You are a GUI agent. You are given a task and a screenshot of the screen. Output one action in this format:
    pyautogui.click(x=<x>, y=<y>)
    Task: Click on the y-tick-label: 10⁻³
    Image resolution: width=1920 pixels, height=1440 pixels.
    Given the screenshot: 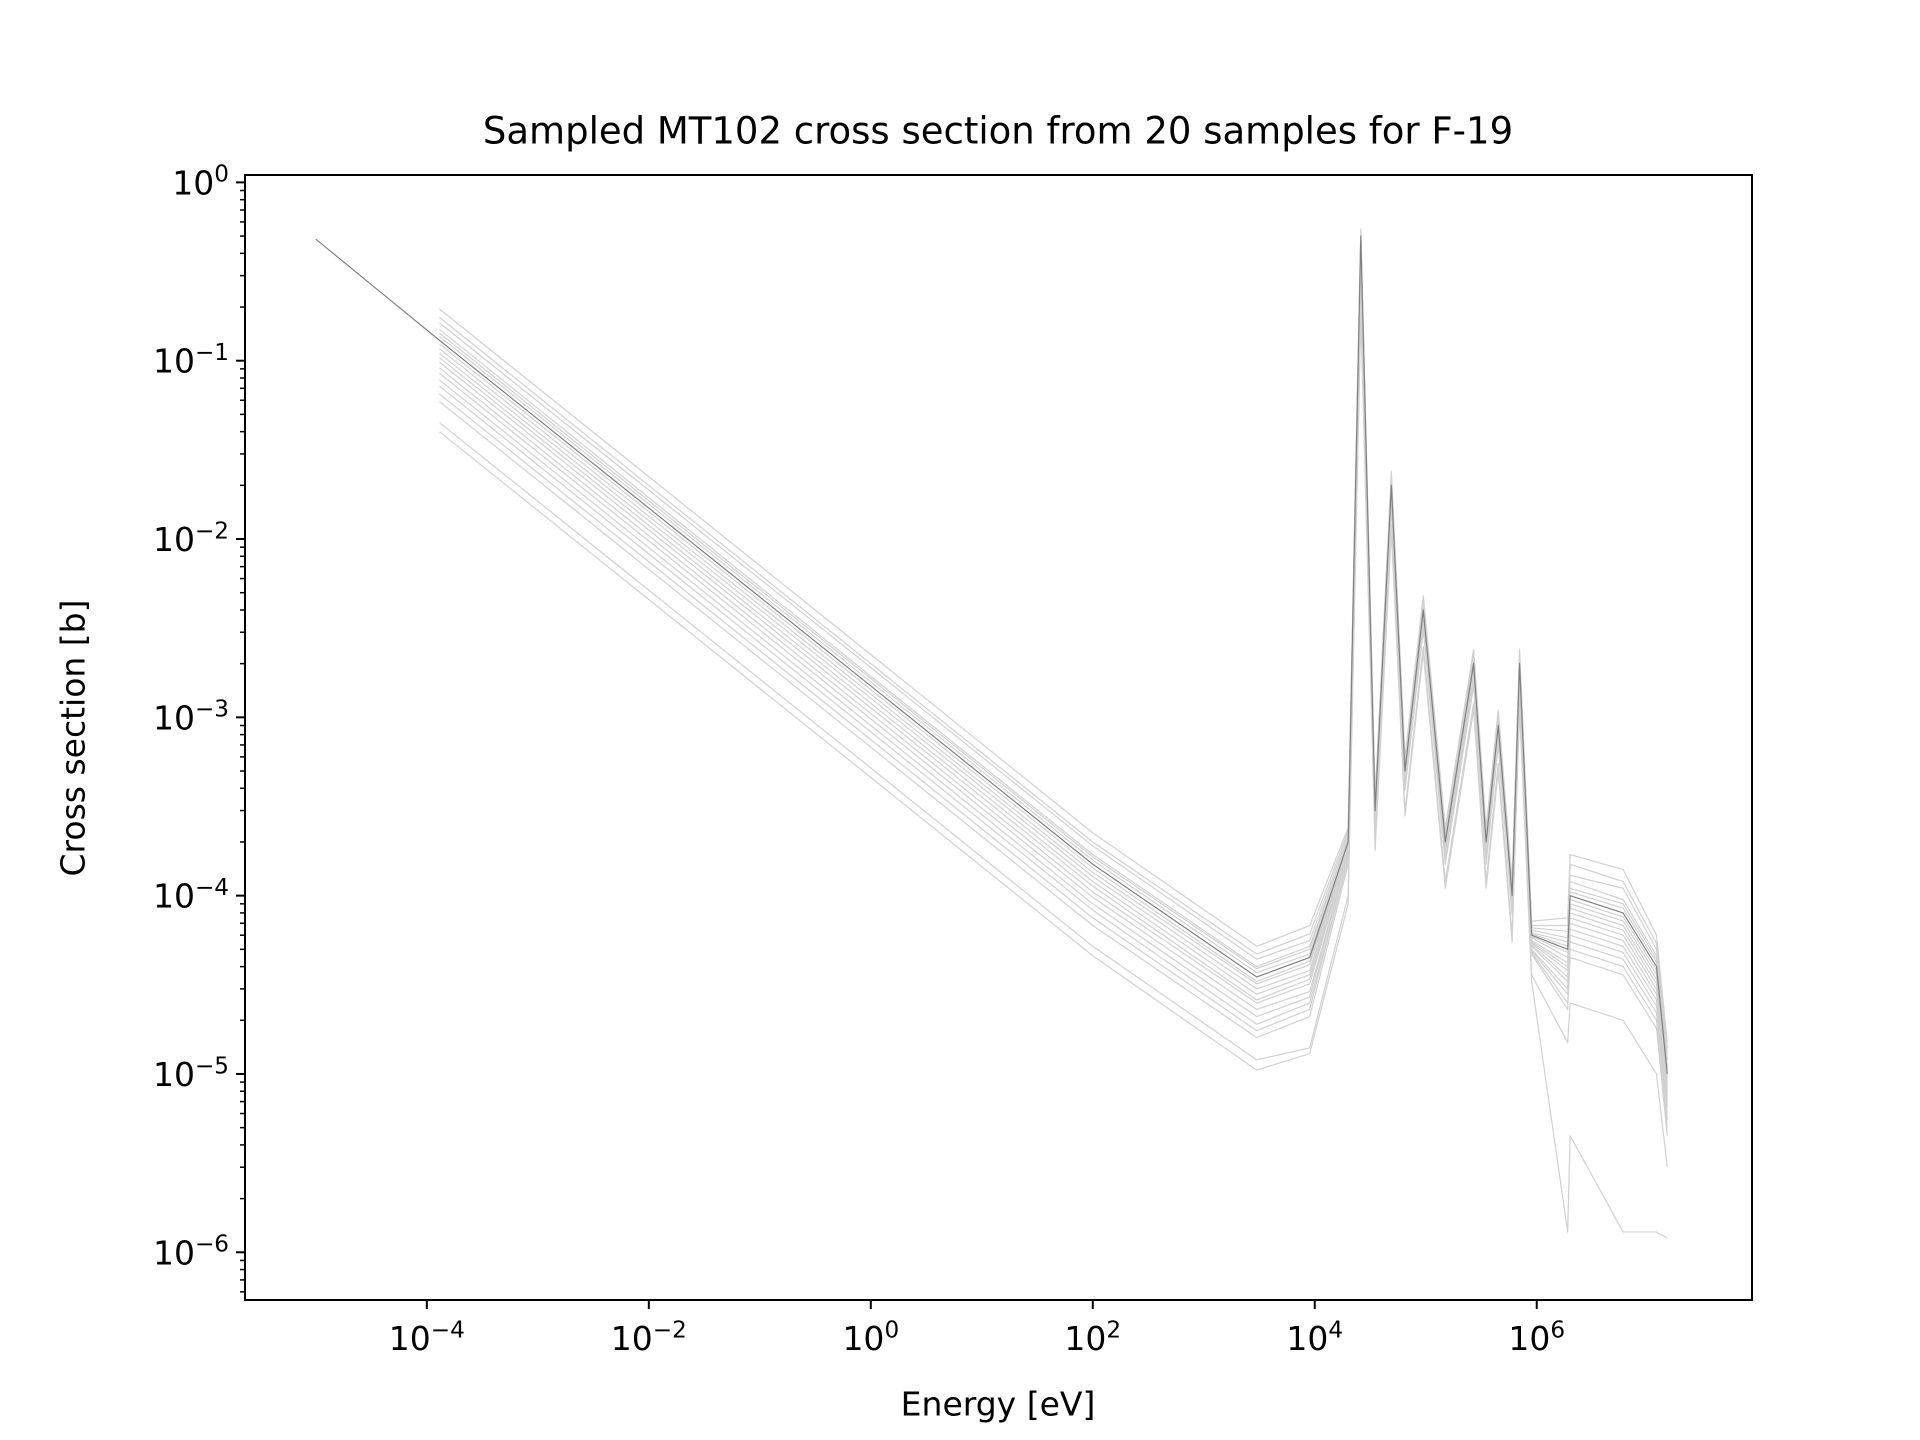 What is the action you would take?
    pyautogui.click(x=191, y=717)
    